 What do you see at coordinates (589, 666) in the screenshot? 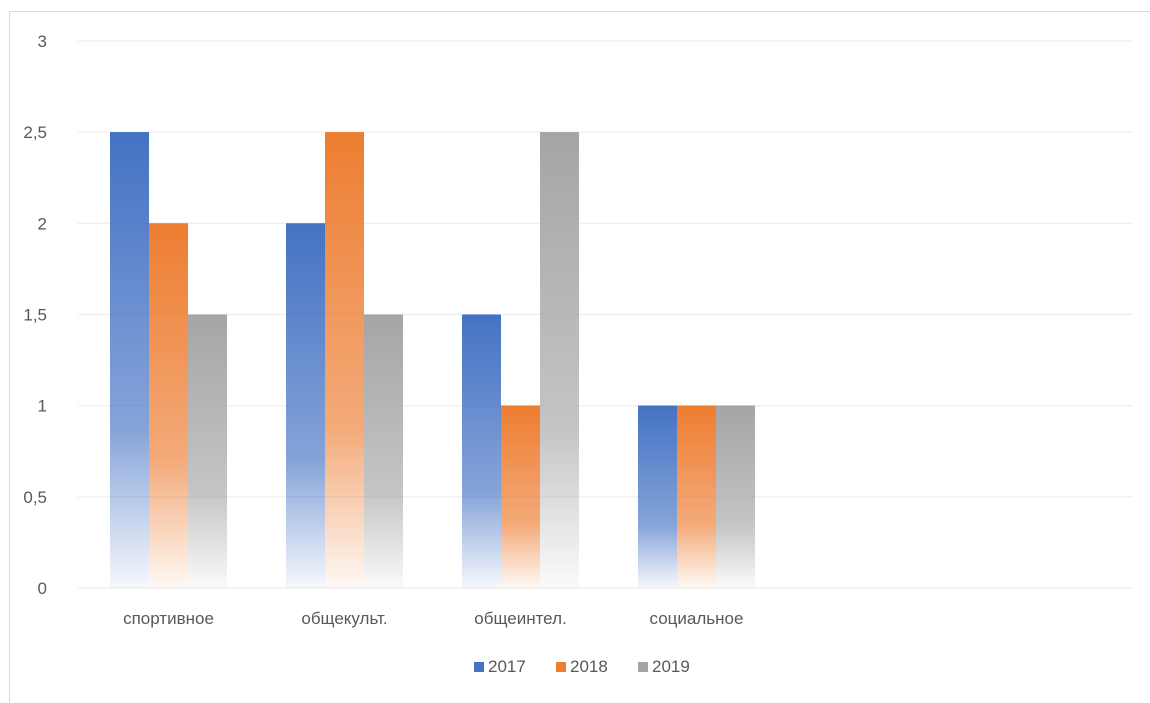
I see `legend-label-2018: 2018` at bounding box center [589, 666].